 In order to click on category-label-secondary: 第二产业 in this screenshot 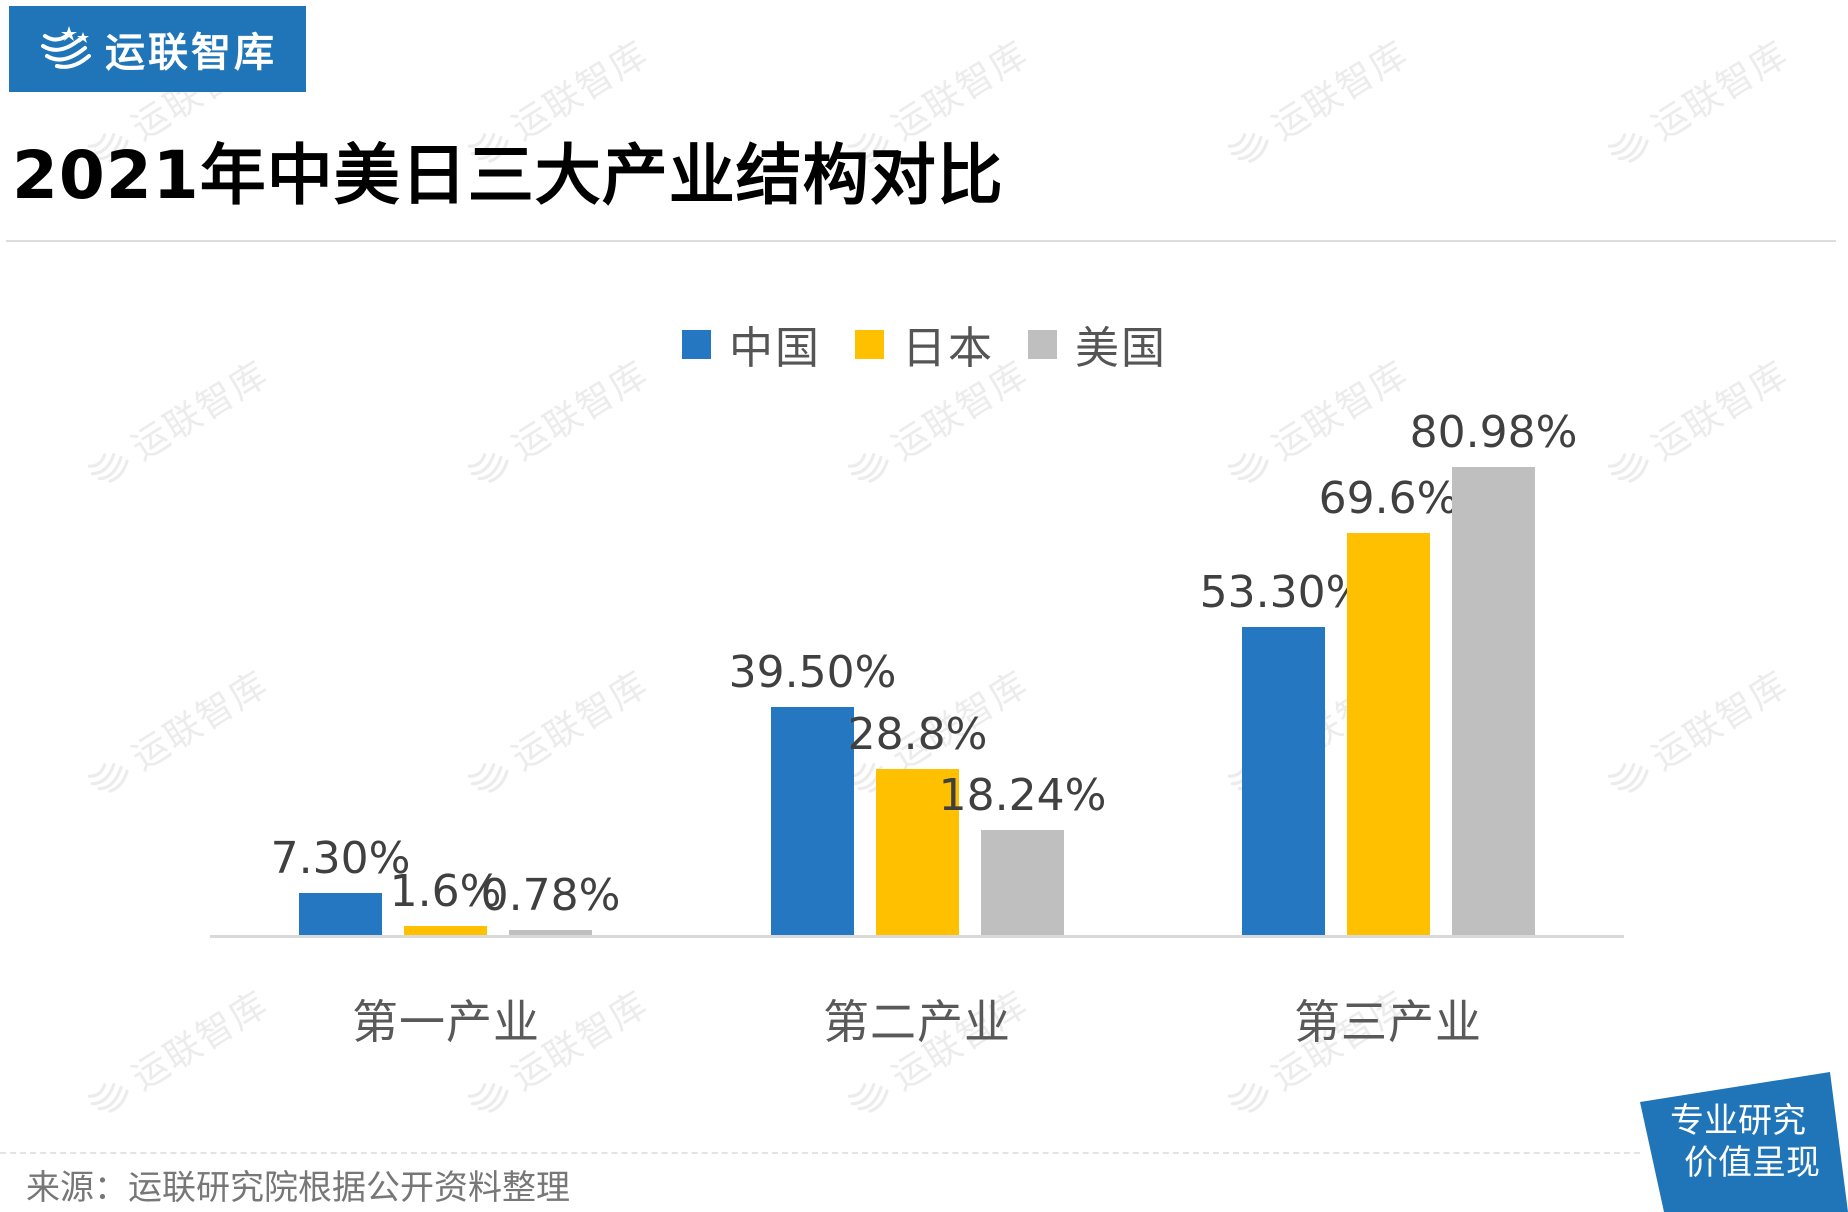, I will do `click(917, 1022)`.